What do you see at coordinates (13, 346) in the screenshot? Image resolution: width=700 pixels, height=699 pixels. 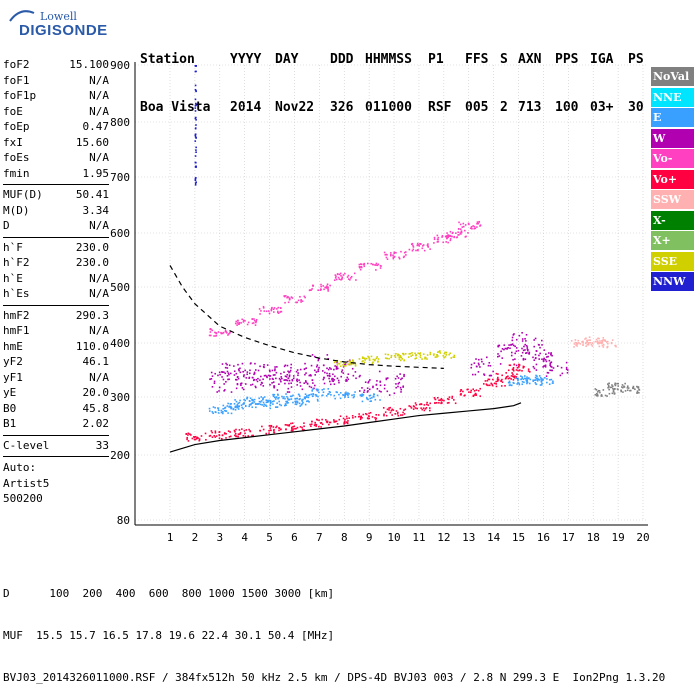 I see `param-key: hmE` at bounding box center [13, 346].